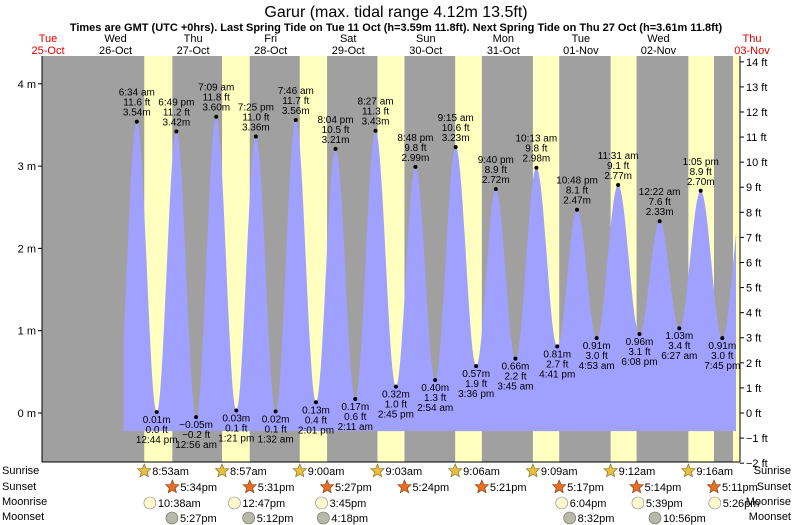 This screenshot has height=525, width=793. What do you see at coordinates (435, 388) in the screenshot?
I see `low-tide-label: 0.40m` at bounding box center [435, 388].